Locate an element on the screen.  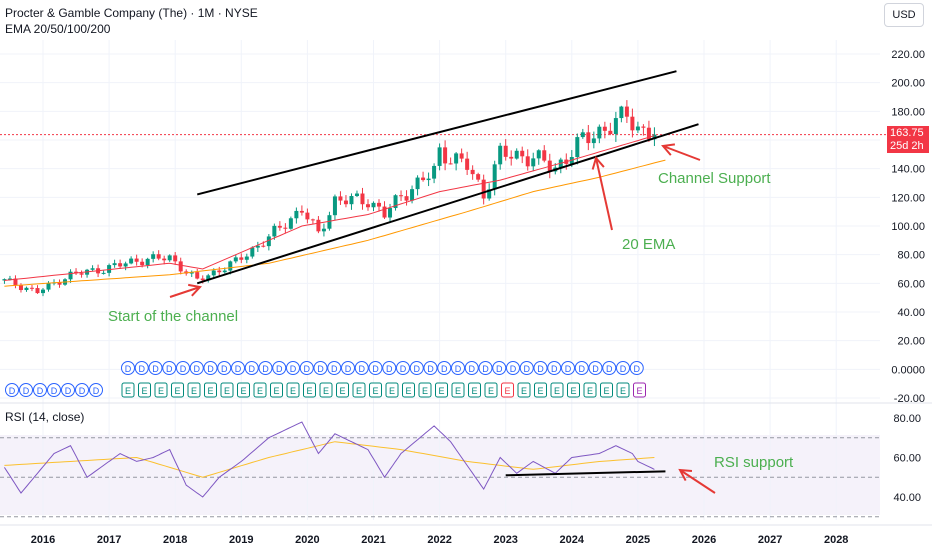
time-axis-label: 2021 is located at coordinates (373, 540).